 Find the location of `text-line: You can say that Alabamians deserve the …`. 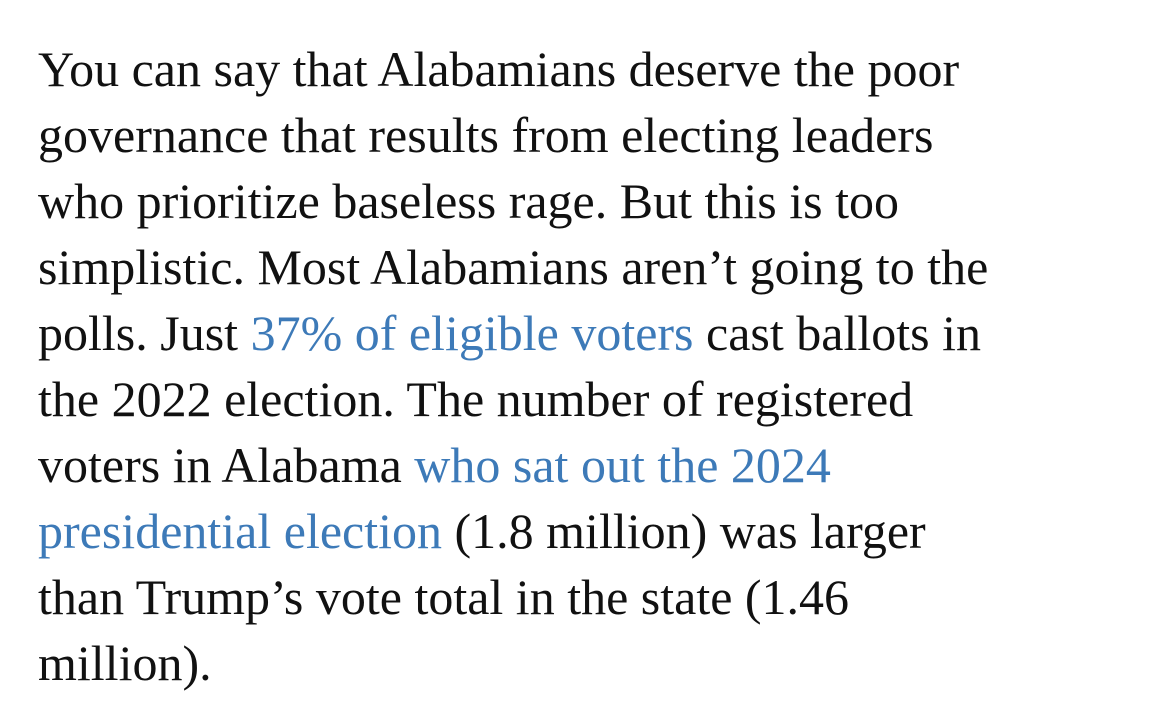

text-line: You can say that Alabamians deserve the … is located at coordinates (499, 69).